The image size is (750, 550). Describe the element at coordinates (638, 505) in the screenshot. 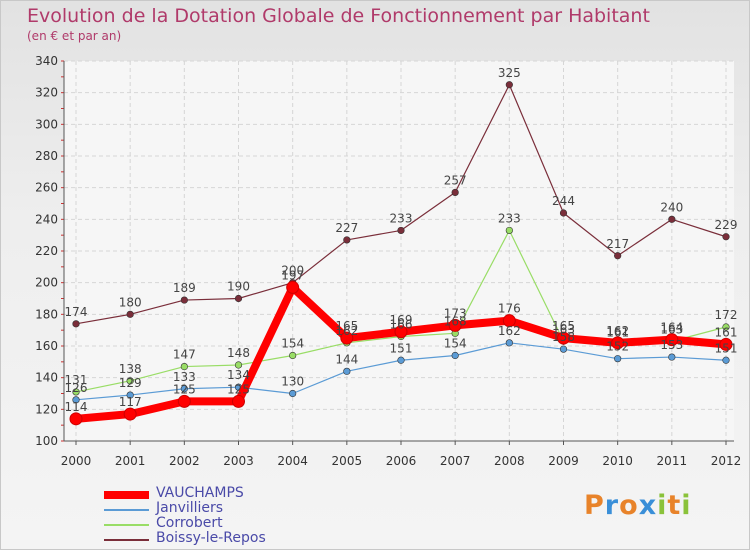

I see `proxiti-logo: Proxiti` at that location.